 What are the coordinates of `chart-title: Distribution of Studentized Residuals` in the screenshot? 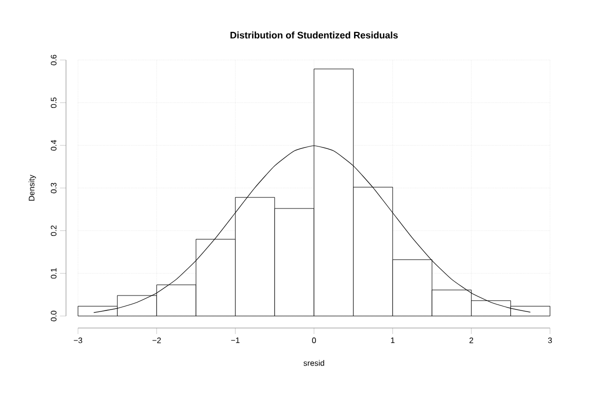 It's located at (314, 35).